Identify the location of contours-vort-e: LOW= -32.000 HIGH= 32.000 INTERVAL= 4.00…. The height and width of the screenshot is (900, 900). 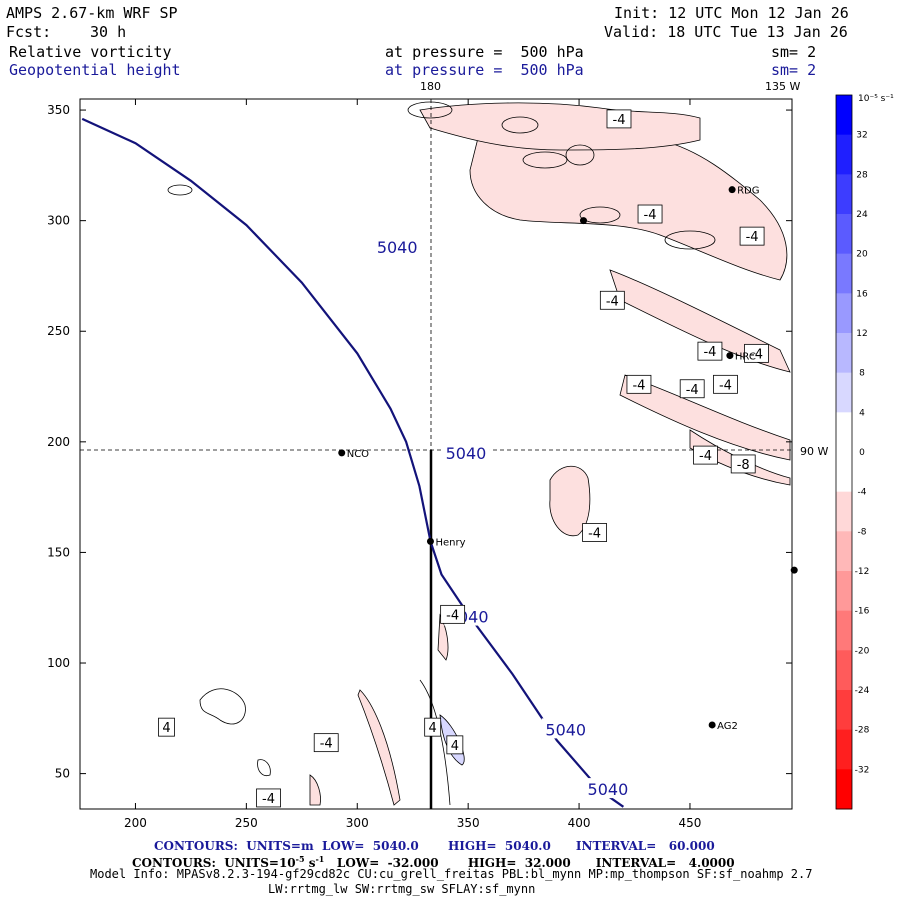
(529, 863).